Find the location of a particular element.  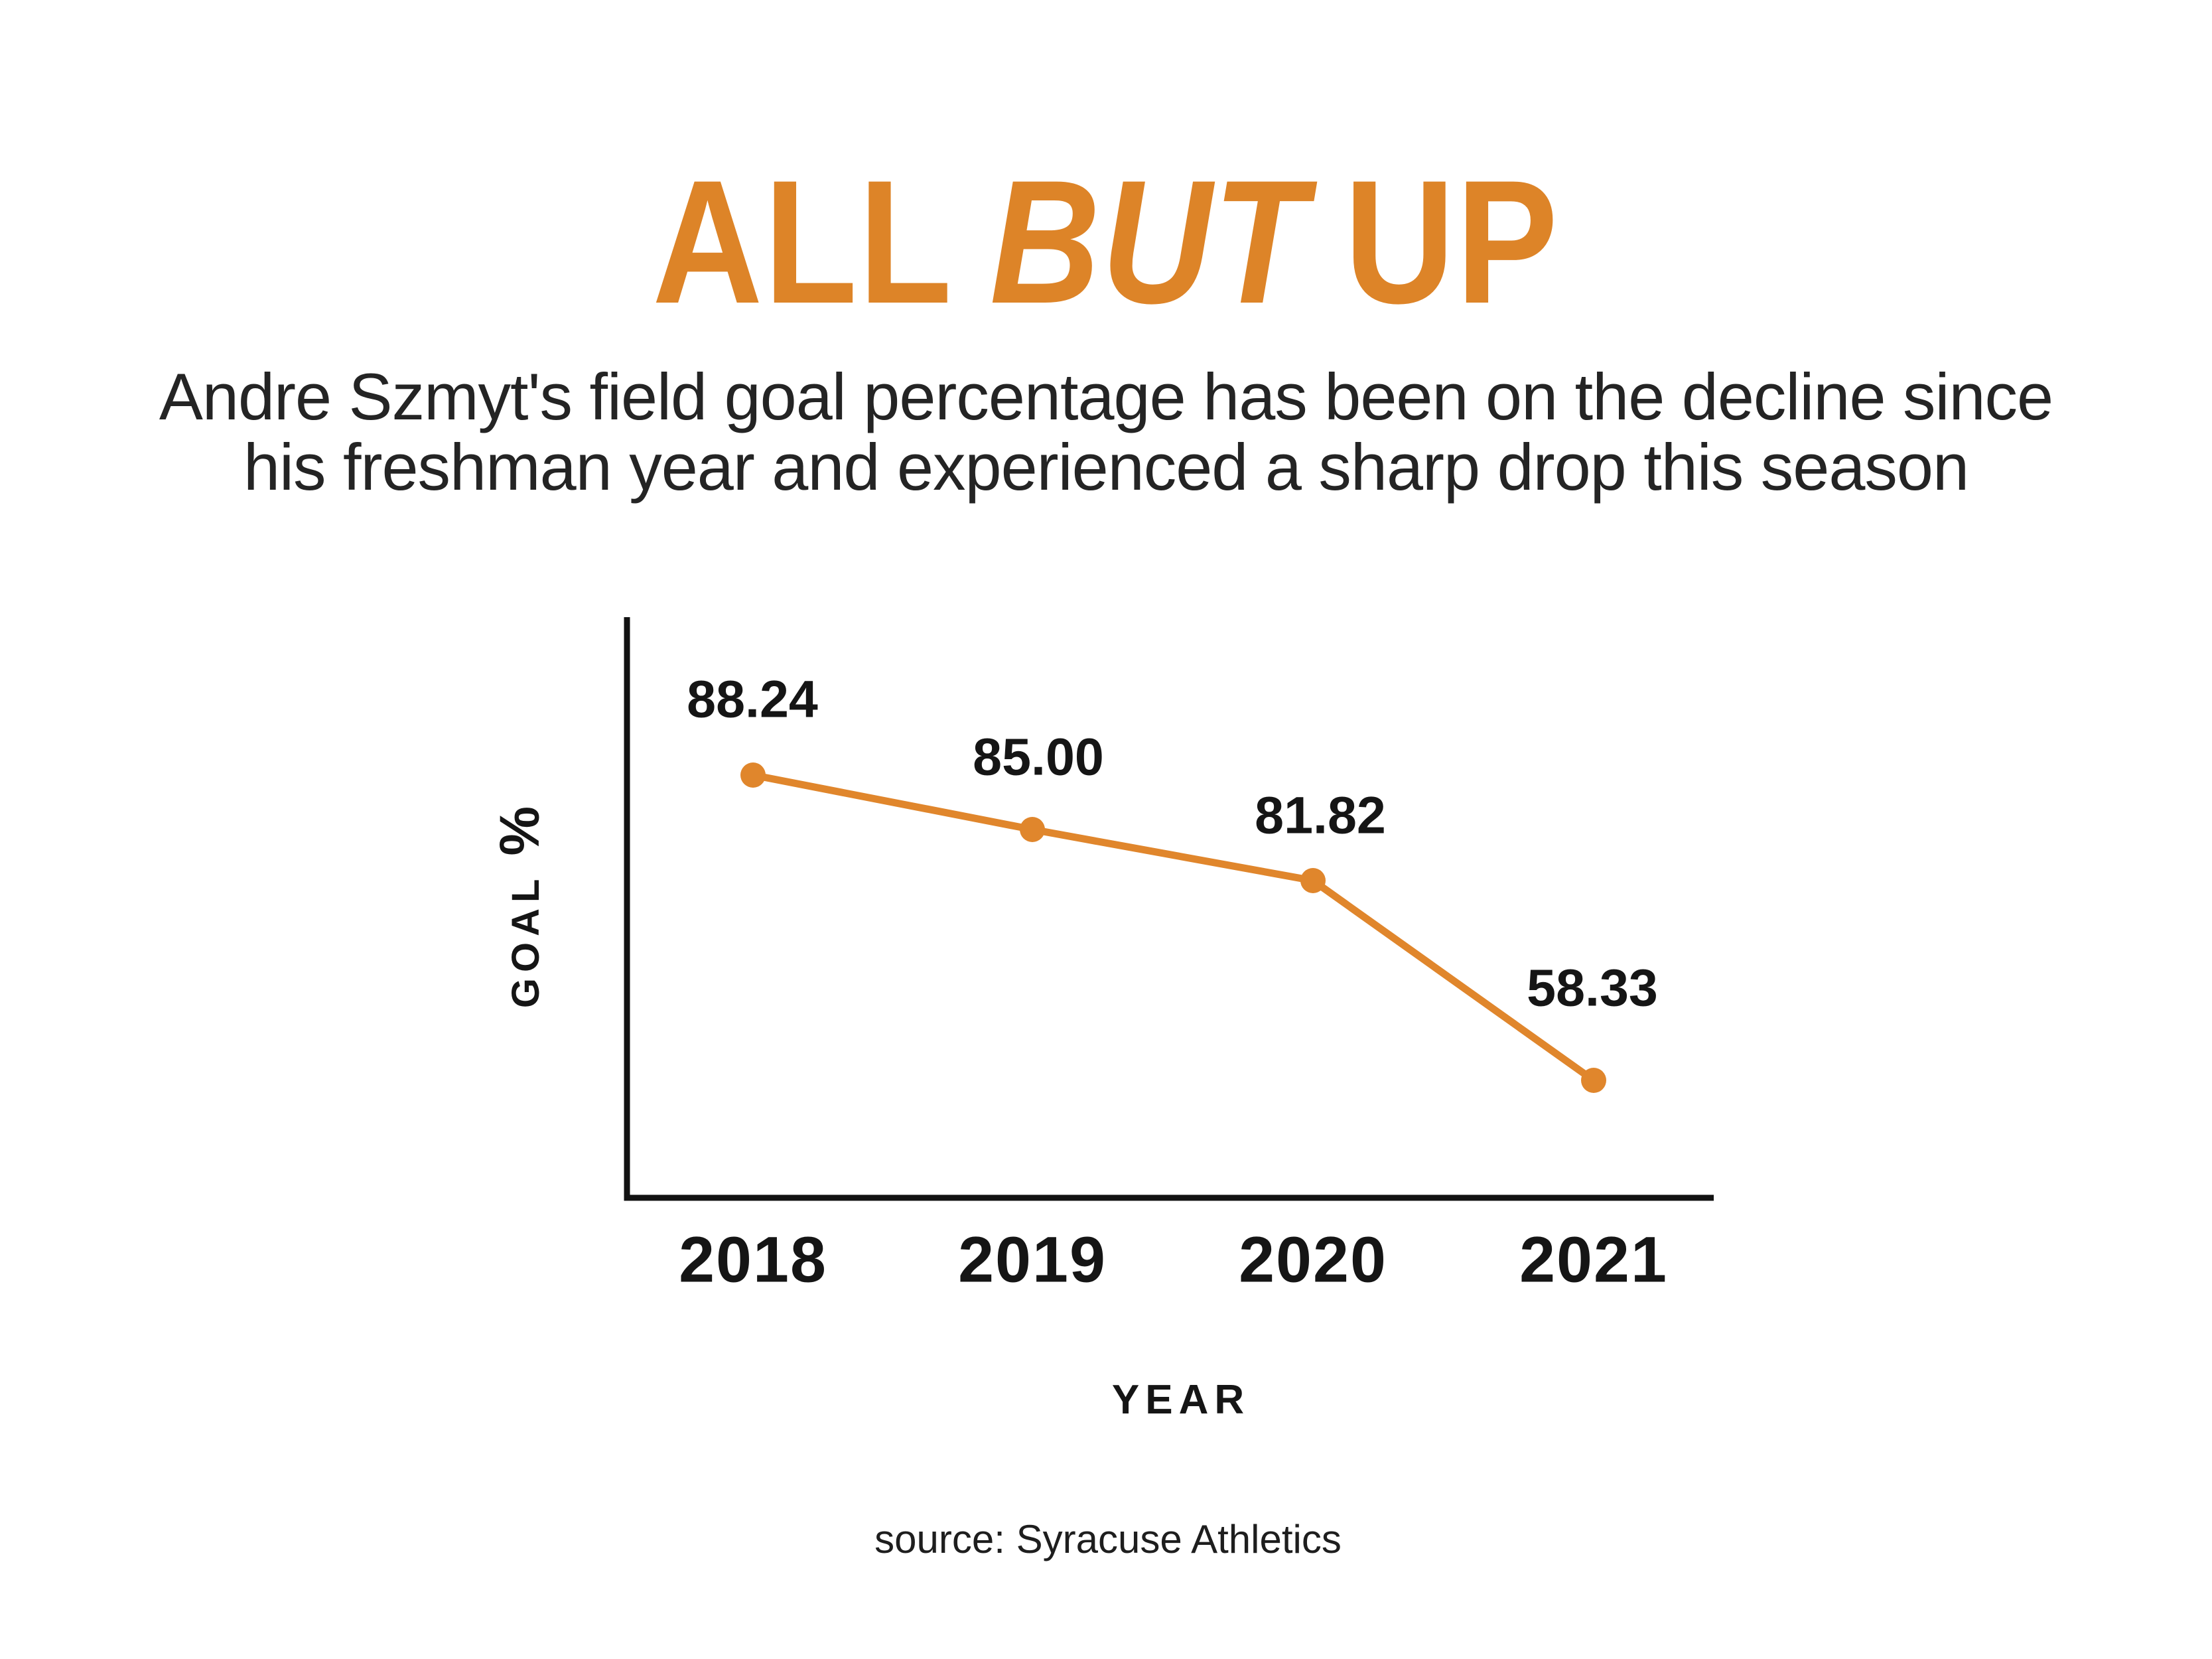

percent-symbol: % is located at coordinates (519, 831).